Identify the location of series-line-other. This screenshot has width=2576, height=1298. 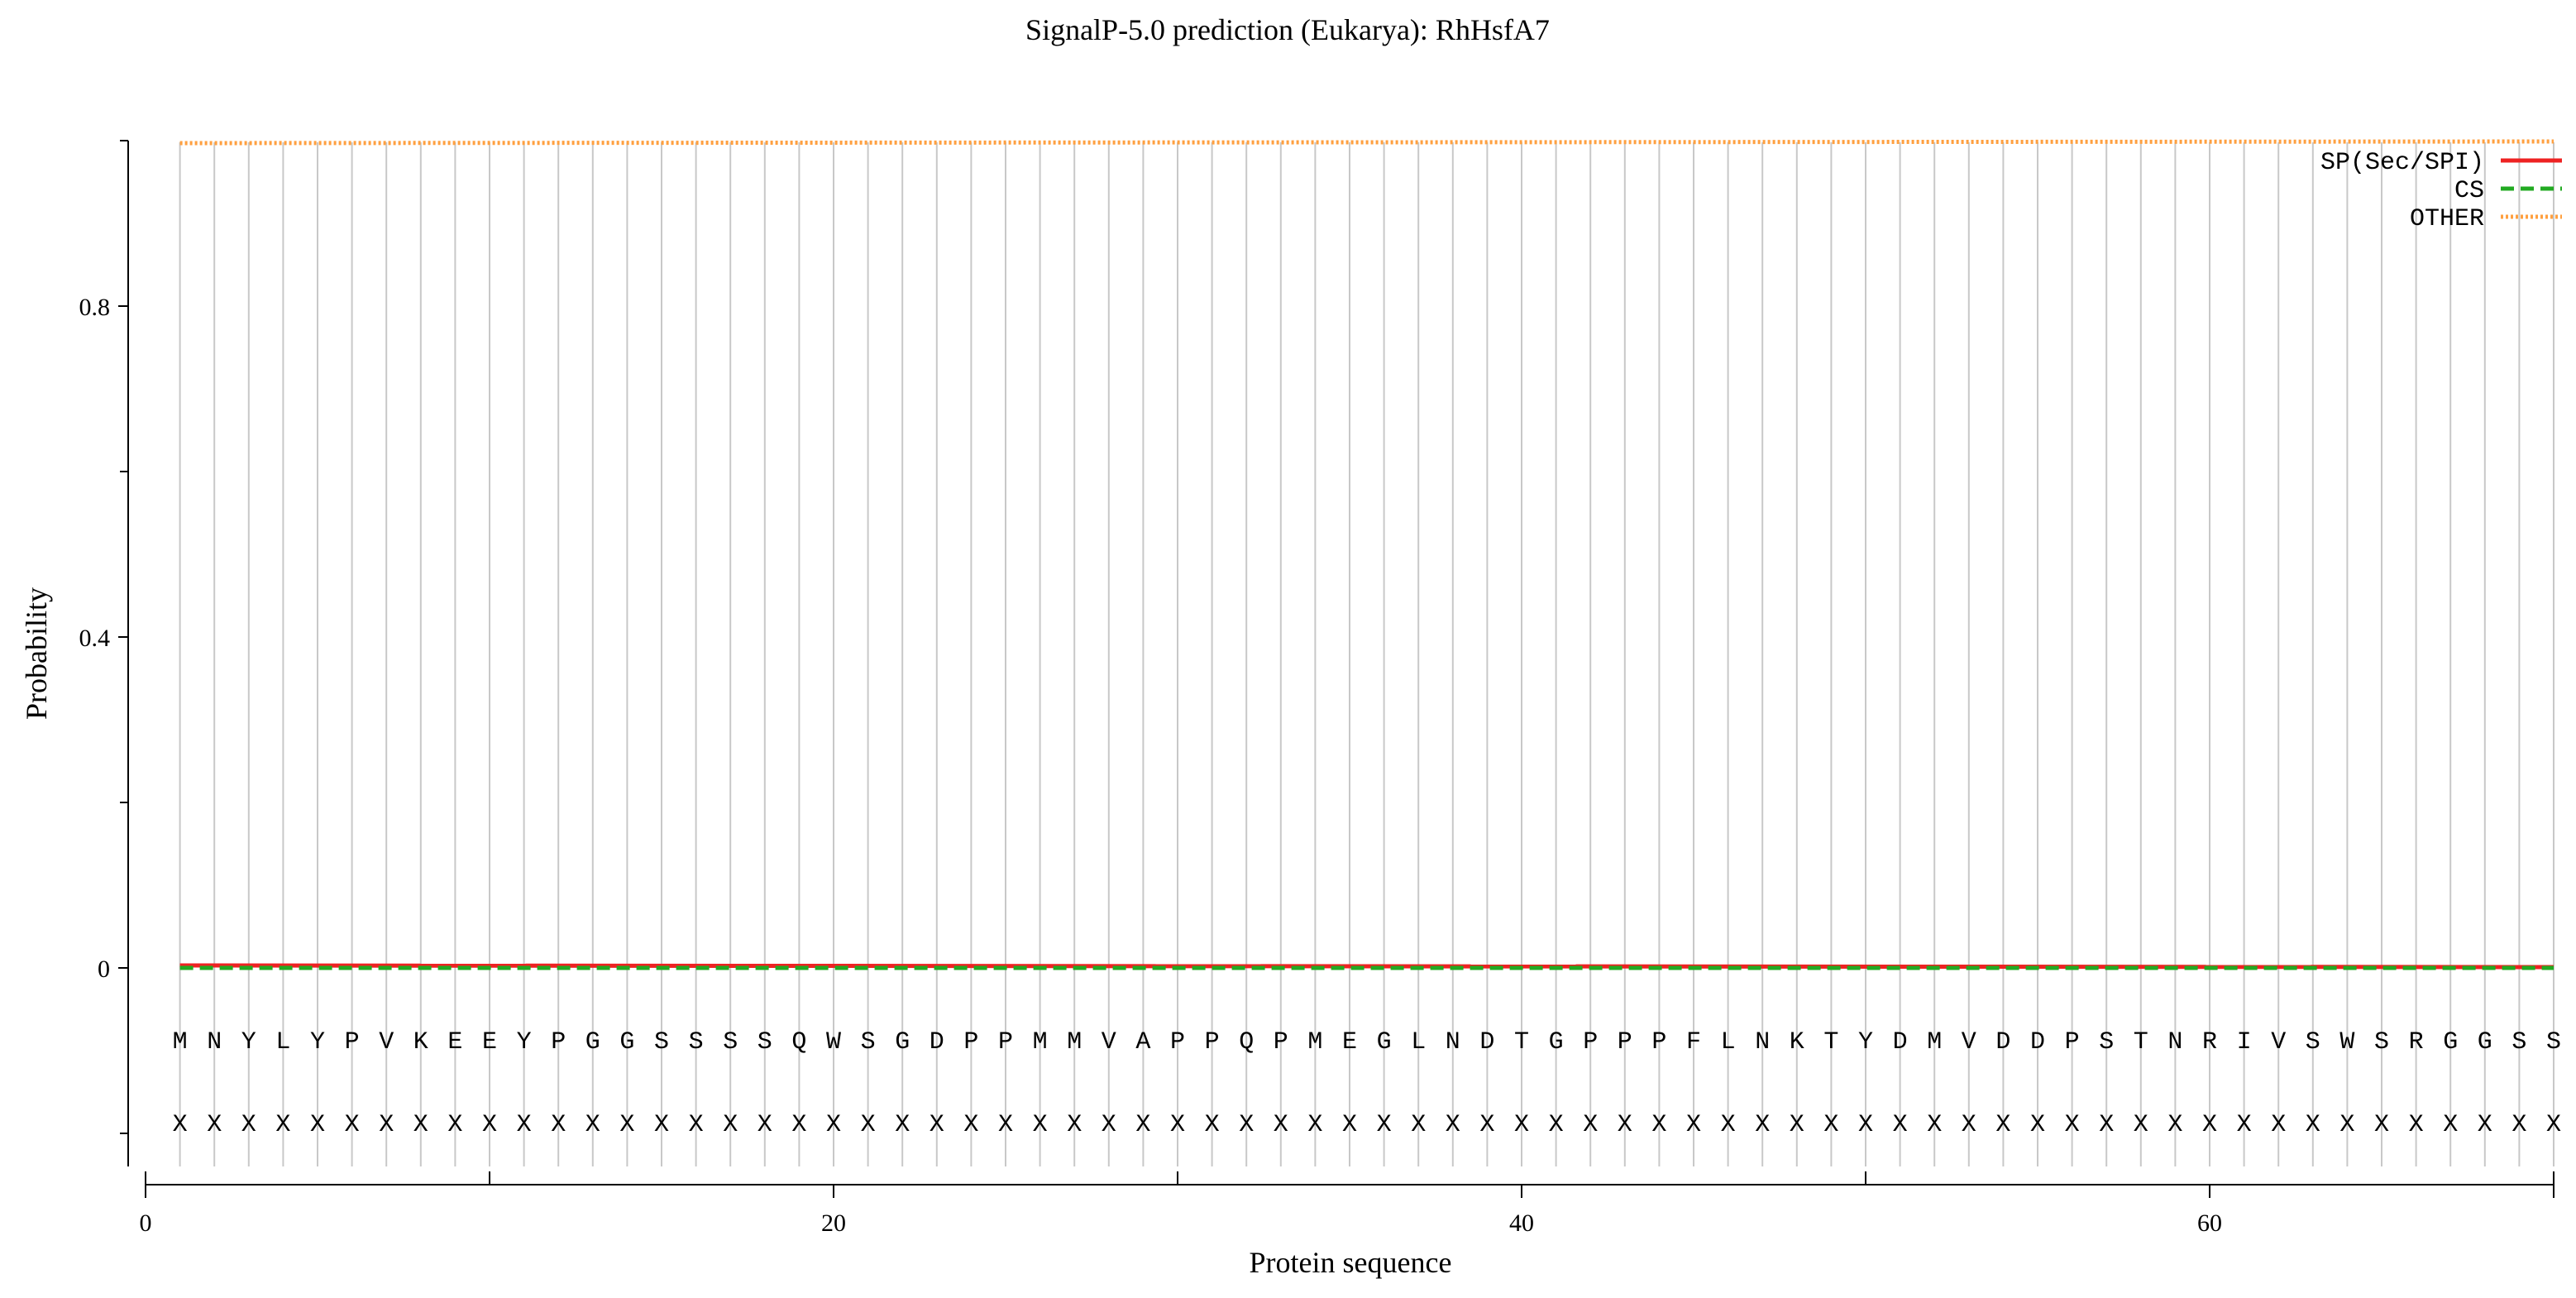
(1366, 142).